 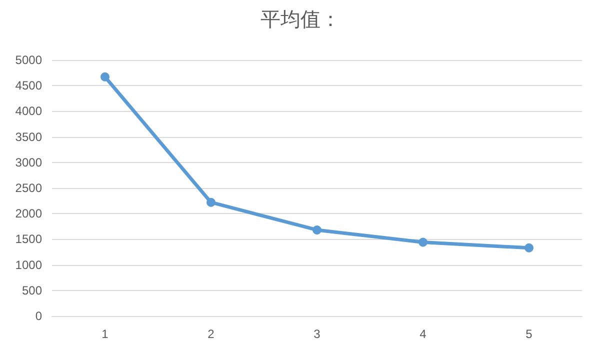 I want to click on y-tick-label: 4500, so click(x=28, y=85).